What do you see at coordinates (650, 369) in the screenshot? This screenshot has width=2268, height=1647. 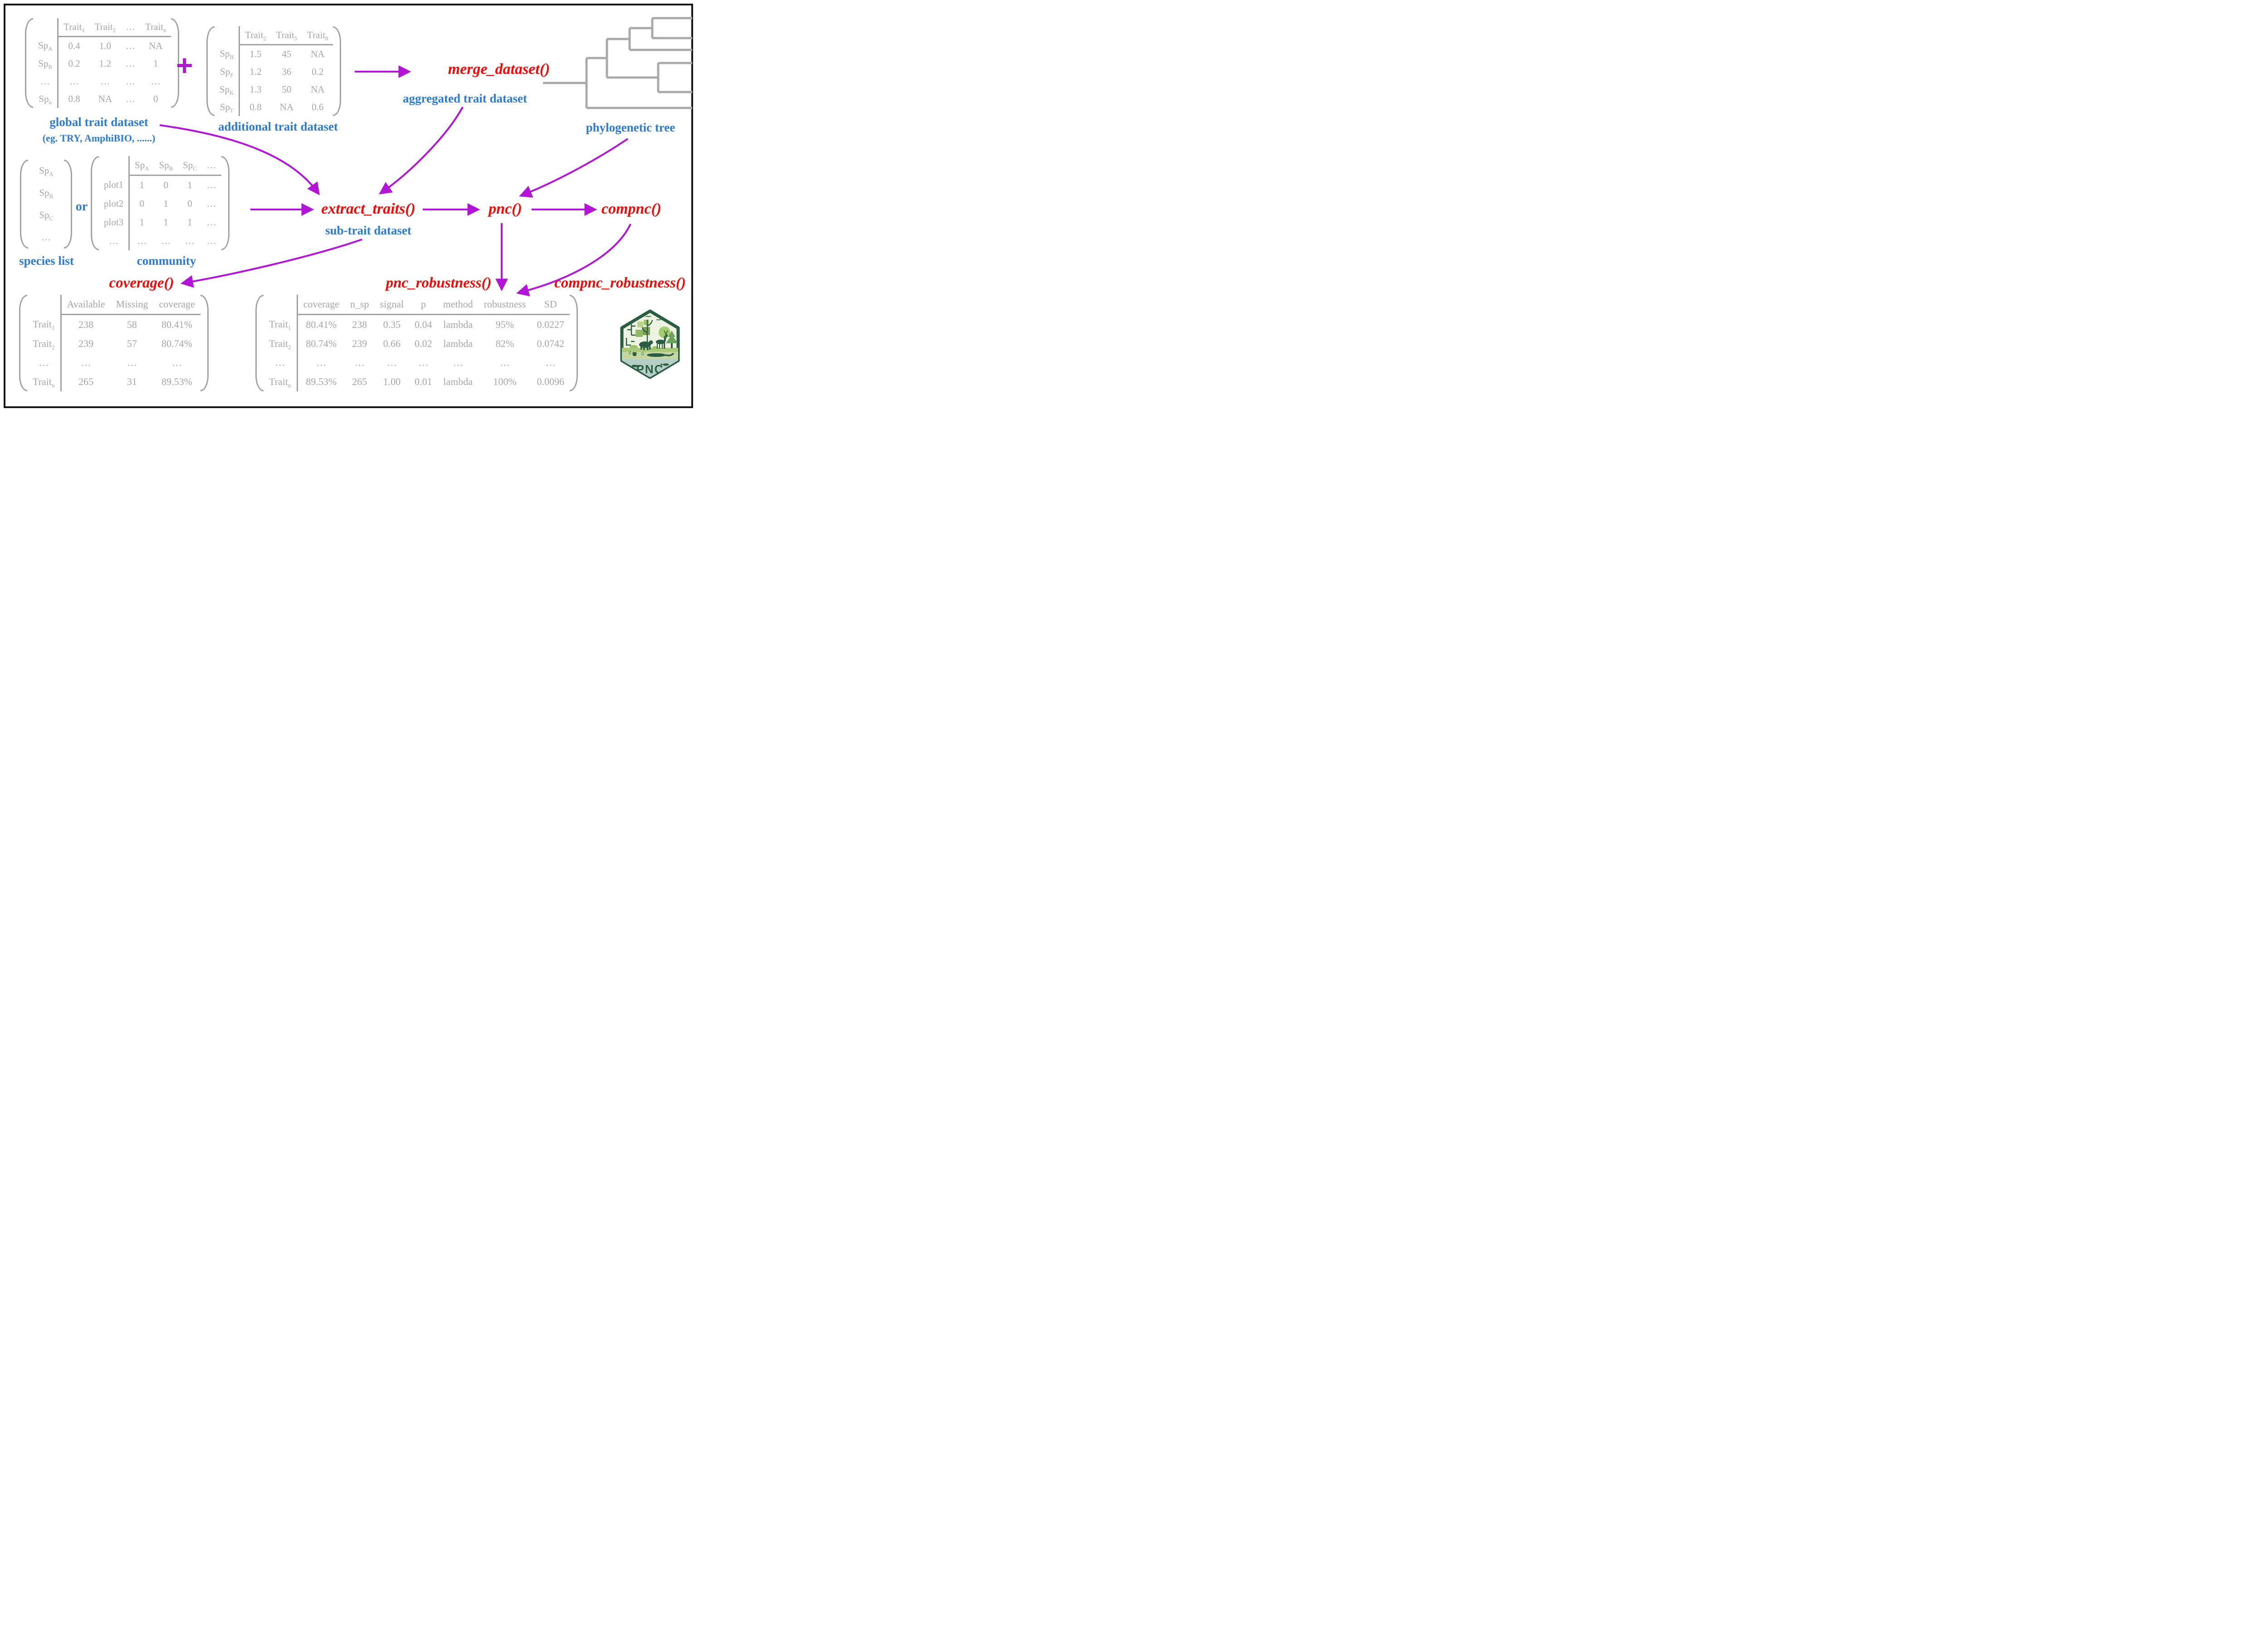 I see `pnc-logo-text: PNC` at bounding box center [650, 369].